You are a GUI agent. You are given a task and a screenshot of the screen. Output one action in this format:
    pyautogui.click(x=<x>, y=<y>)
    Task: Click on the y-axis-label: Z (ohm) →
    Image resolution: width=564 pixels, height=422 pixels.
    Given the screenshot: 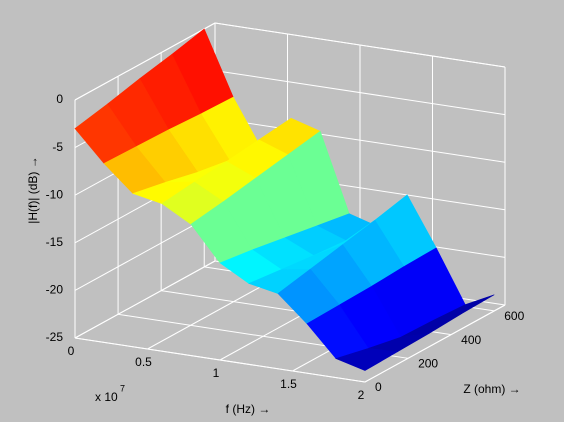 What is the action you would take?
    pyautogui.click(x=491, y=389)
    